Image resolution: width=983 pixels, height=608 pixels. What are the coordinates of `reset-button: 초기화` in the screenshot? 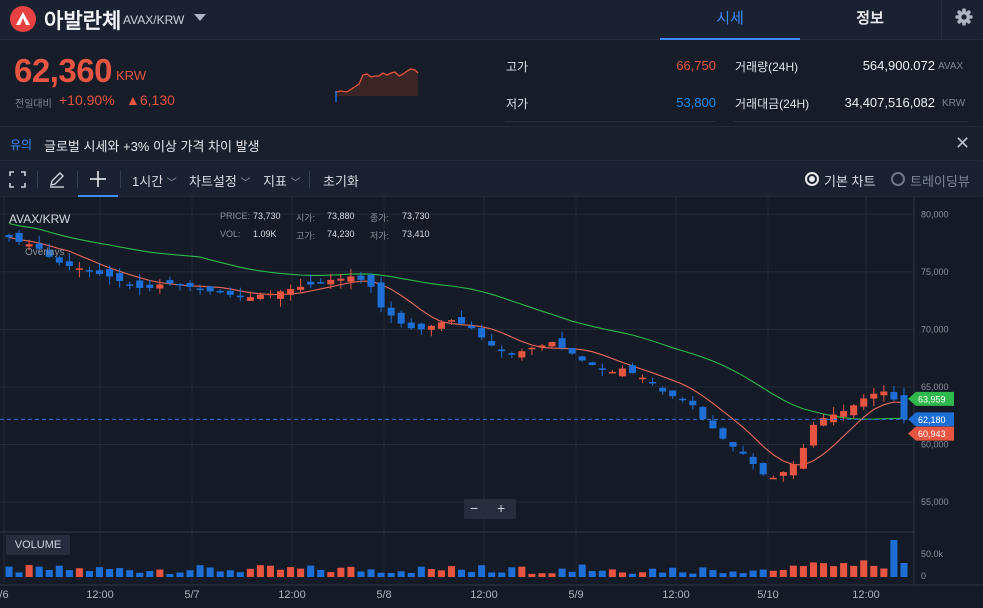 It's located at (341, 181).